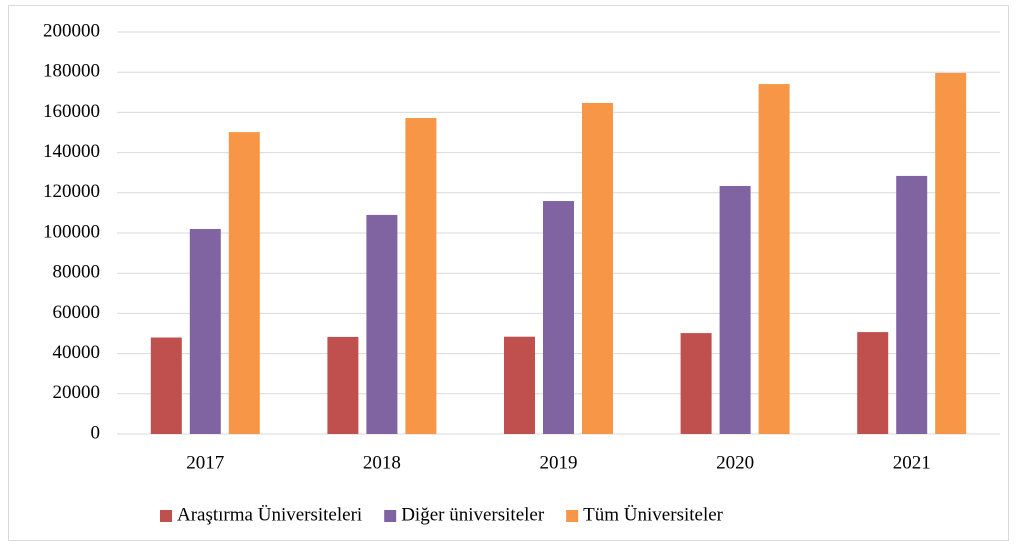 The width and height of the screenshot is (1018, 552). Describe the element at coordinates (912, 462) in the screenshot. I see `x-tick-label: 2021` at that location.